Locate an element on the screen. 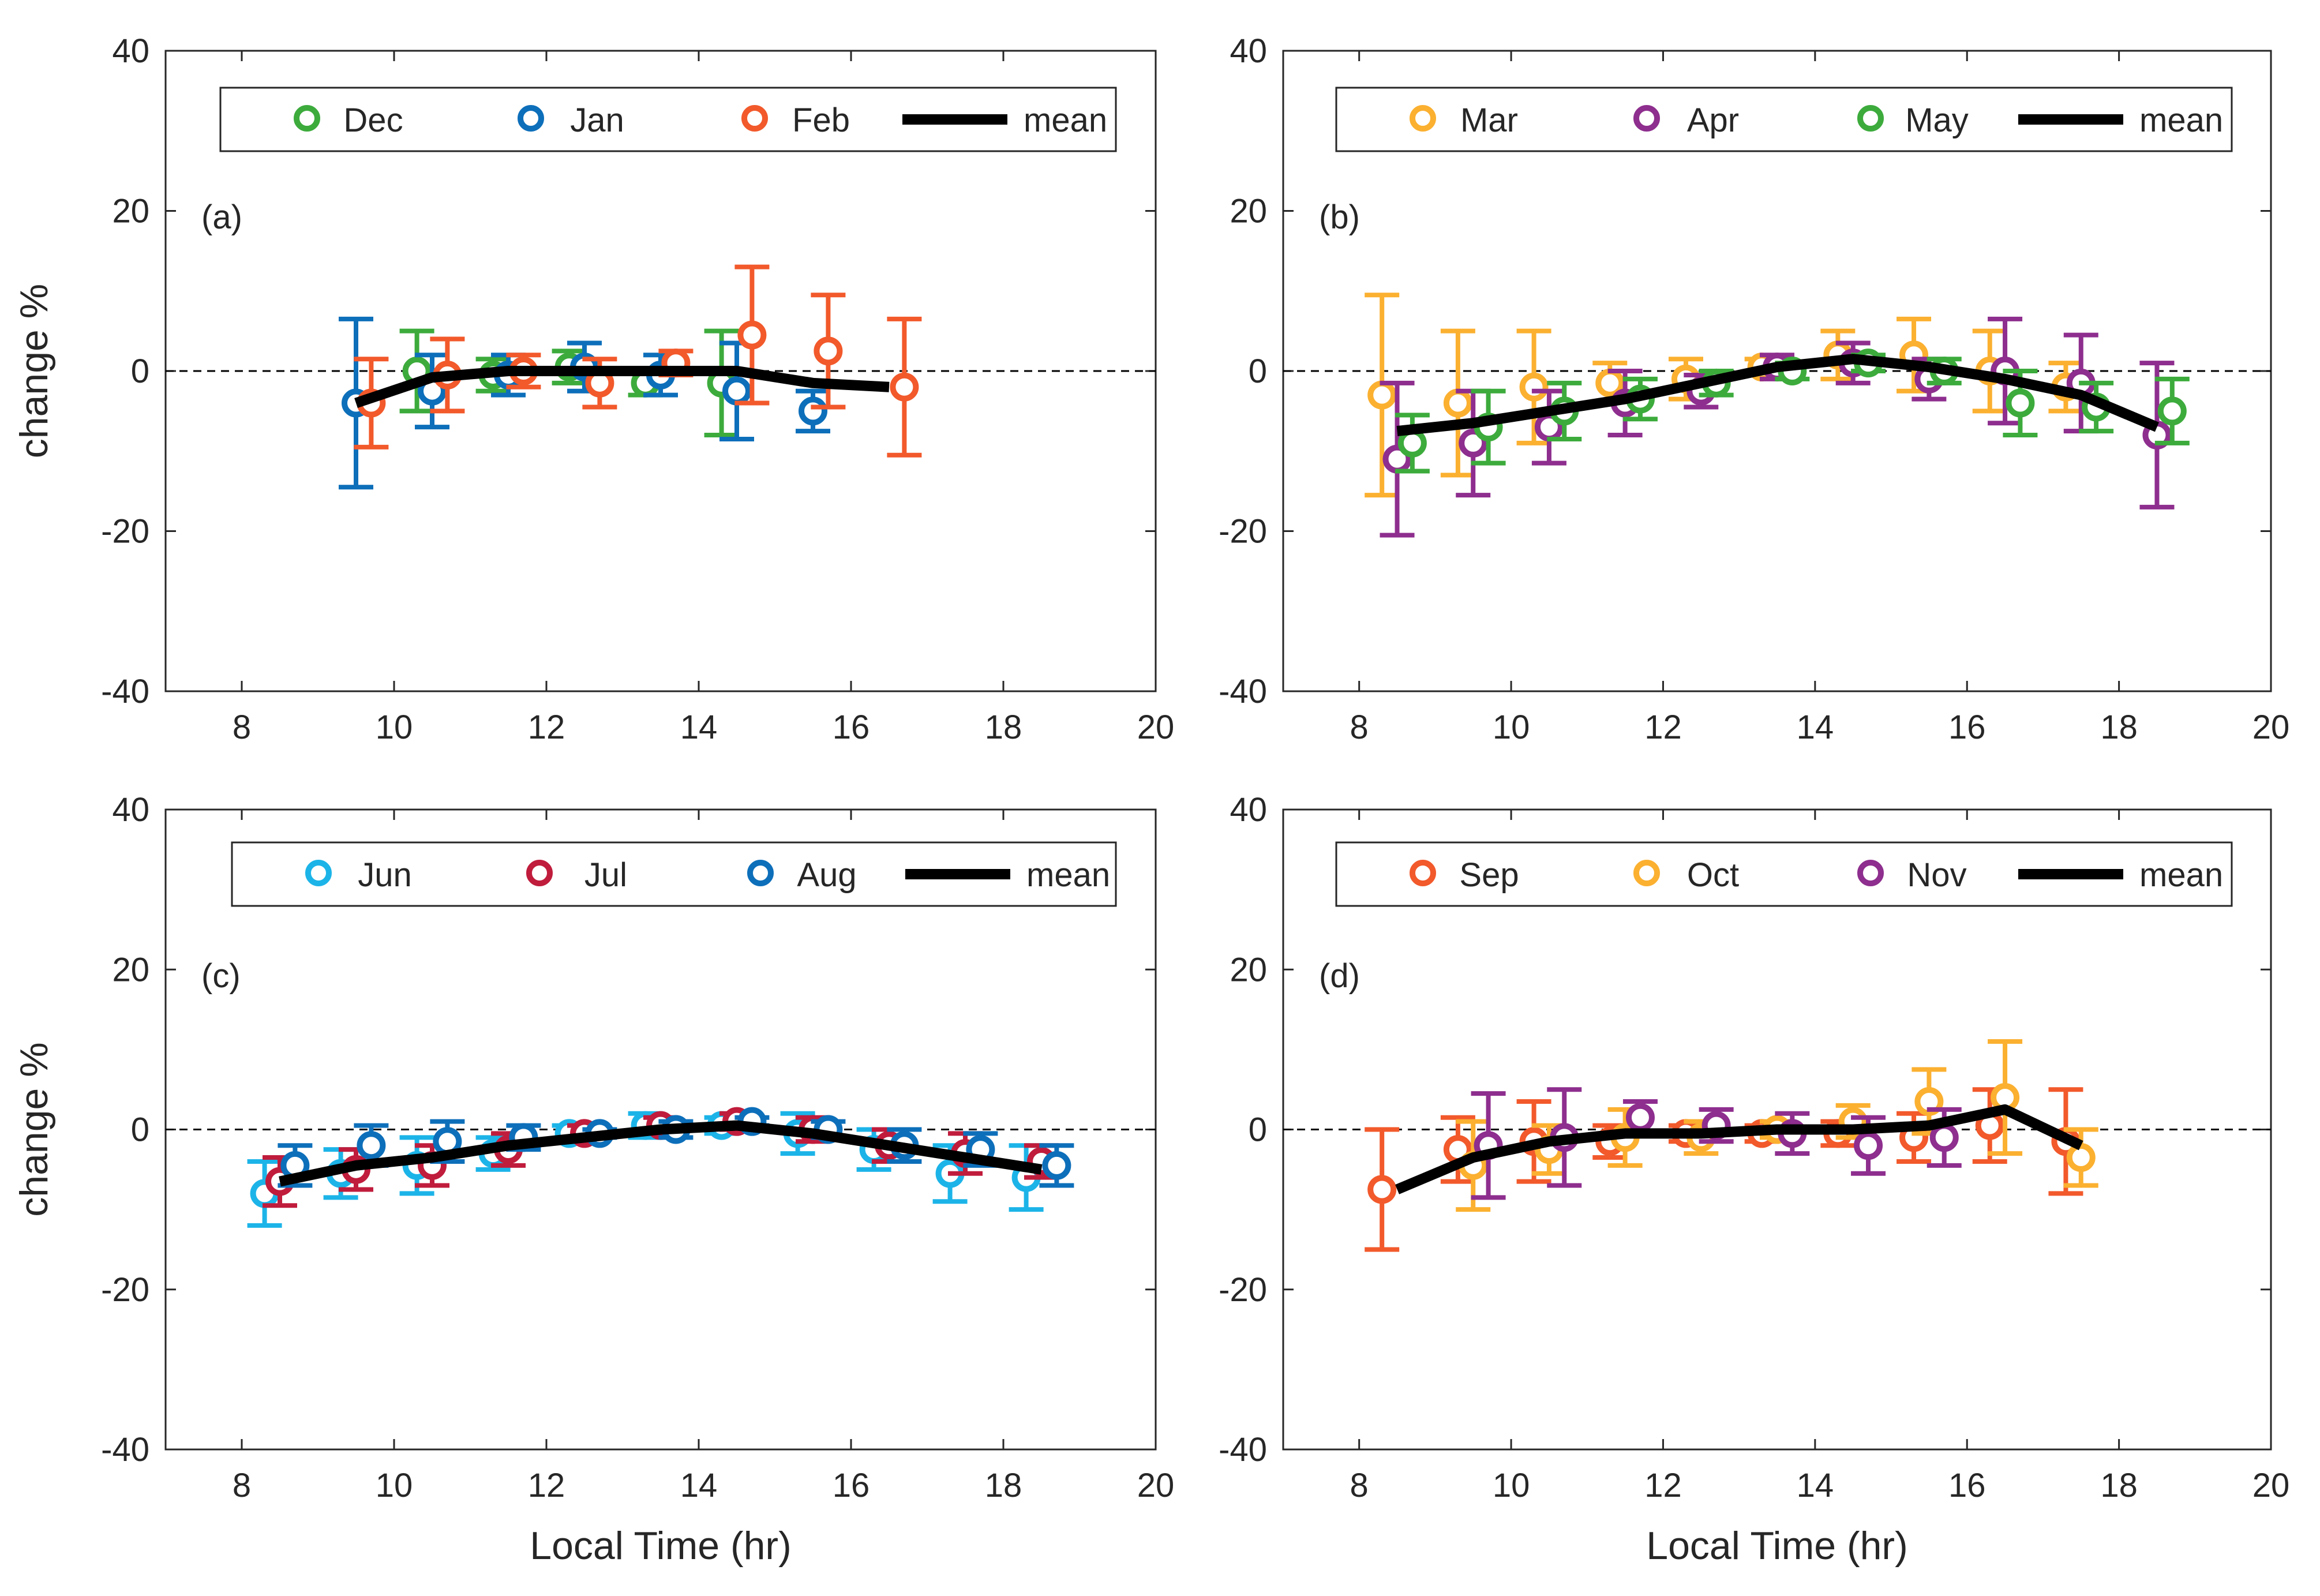 The width and height of the screenshot is (2320, 1596). x-tick-label: 12 is located at coordinates (546, 727).